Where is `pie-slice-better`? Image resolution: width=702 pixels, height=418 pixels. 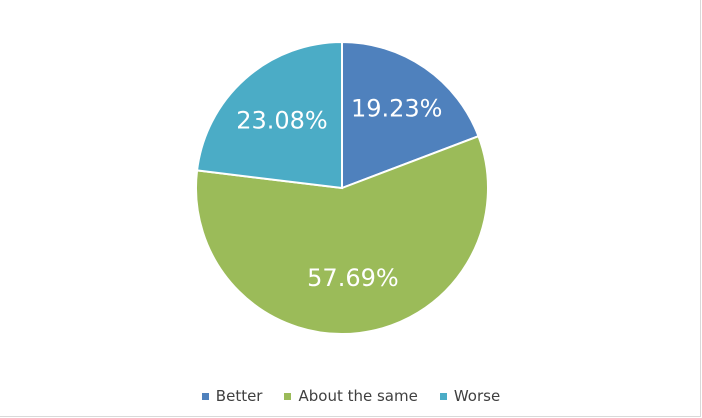 pie-slice-better is located at coordinates (410, 115).